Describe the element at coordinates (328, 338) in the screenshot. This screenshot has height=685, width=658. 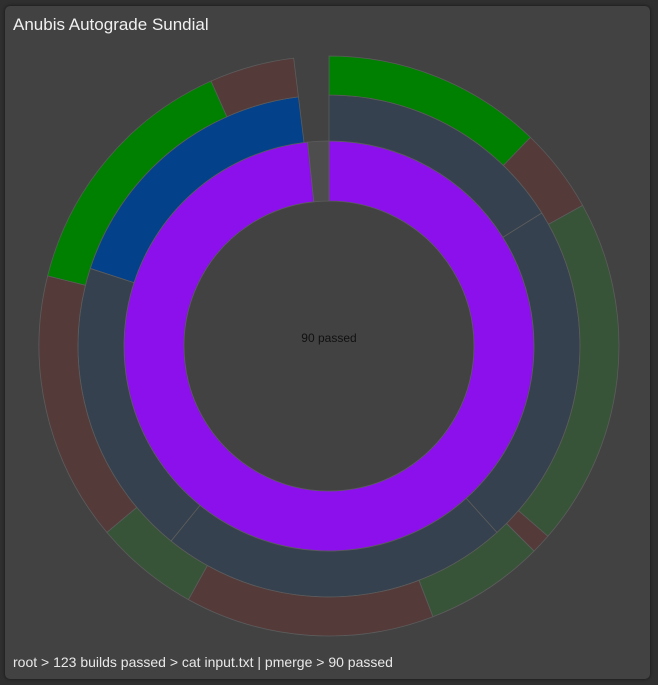
I see `center-label: 90 passed` at that location.